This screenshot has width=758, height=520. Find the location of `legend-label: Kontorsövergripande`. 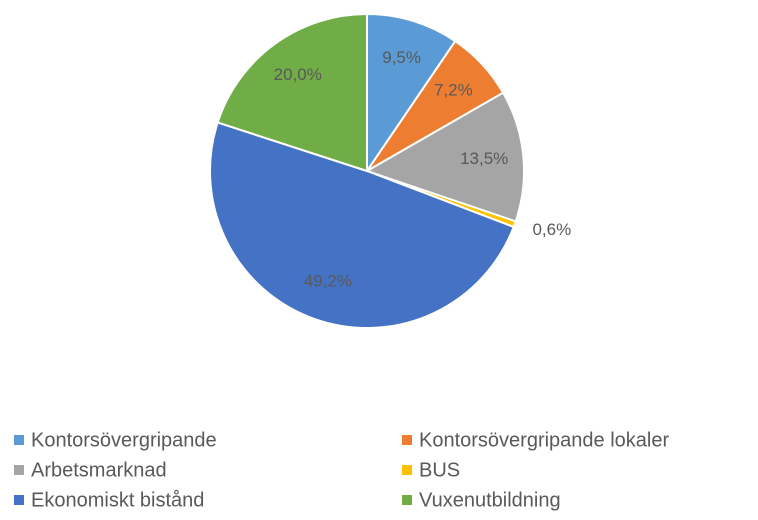

legend-label: Kontorsövergripande is located at coordinates (124, 440).